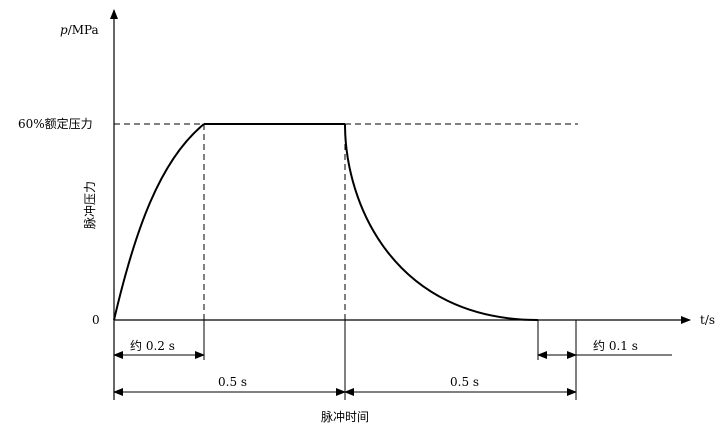 The image size is (727, 431). Describe the element at coordinates (441, 222) in the screenshot. I see `pressure-fall-curve` at that location.